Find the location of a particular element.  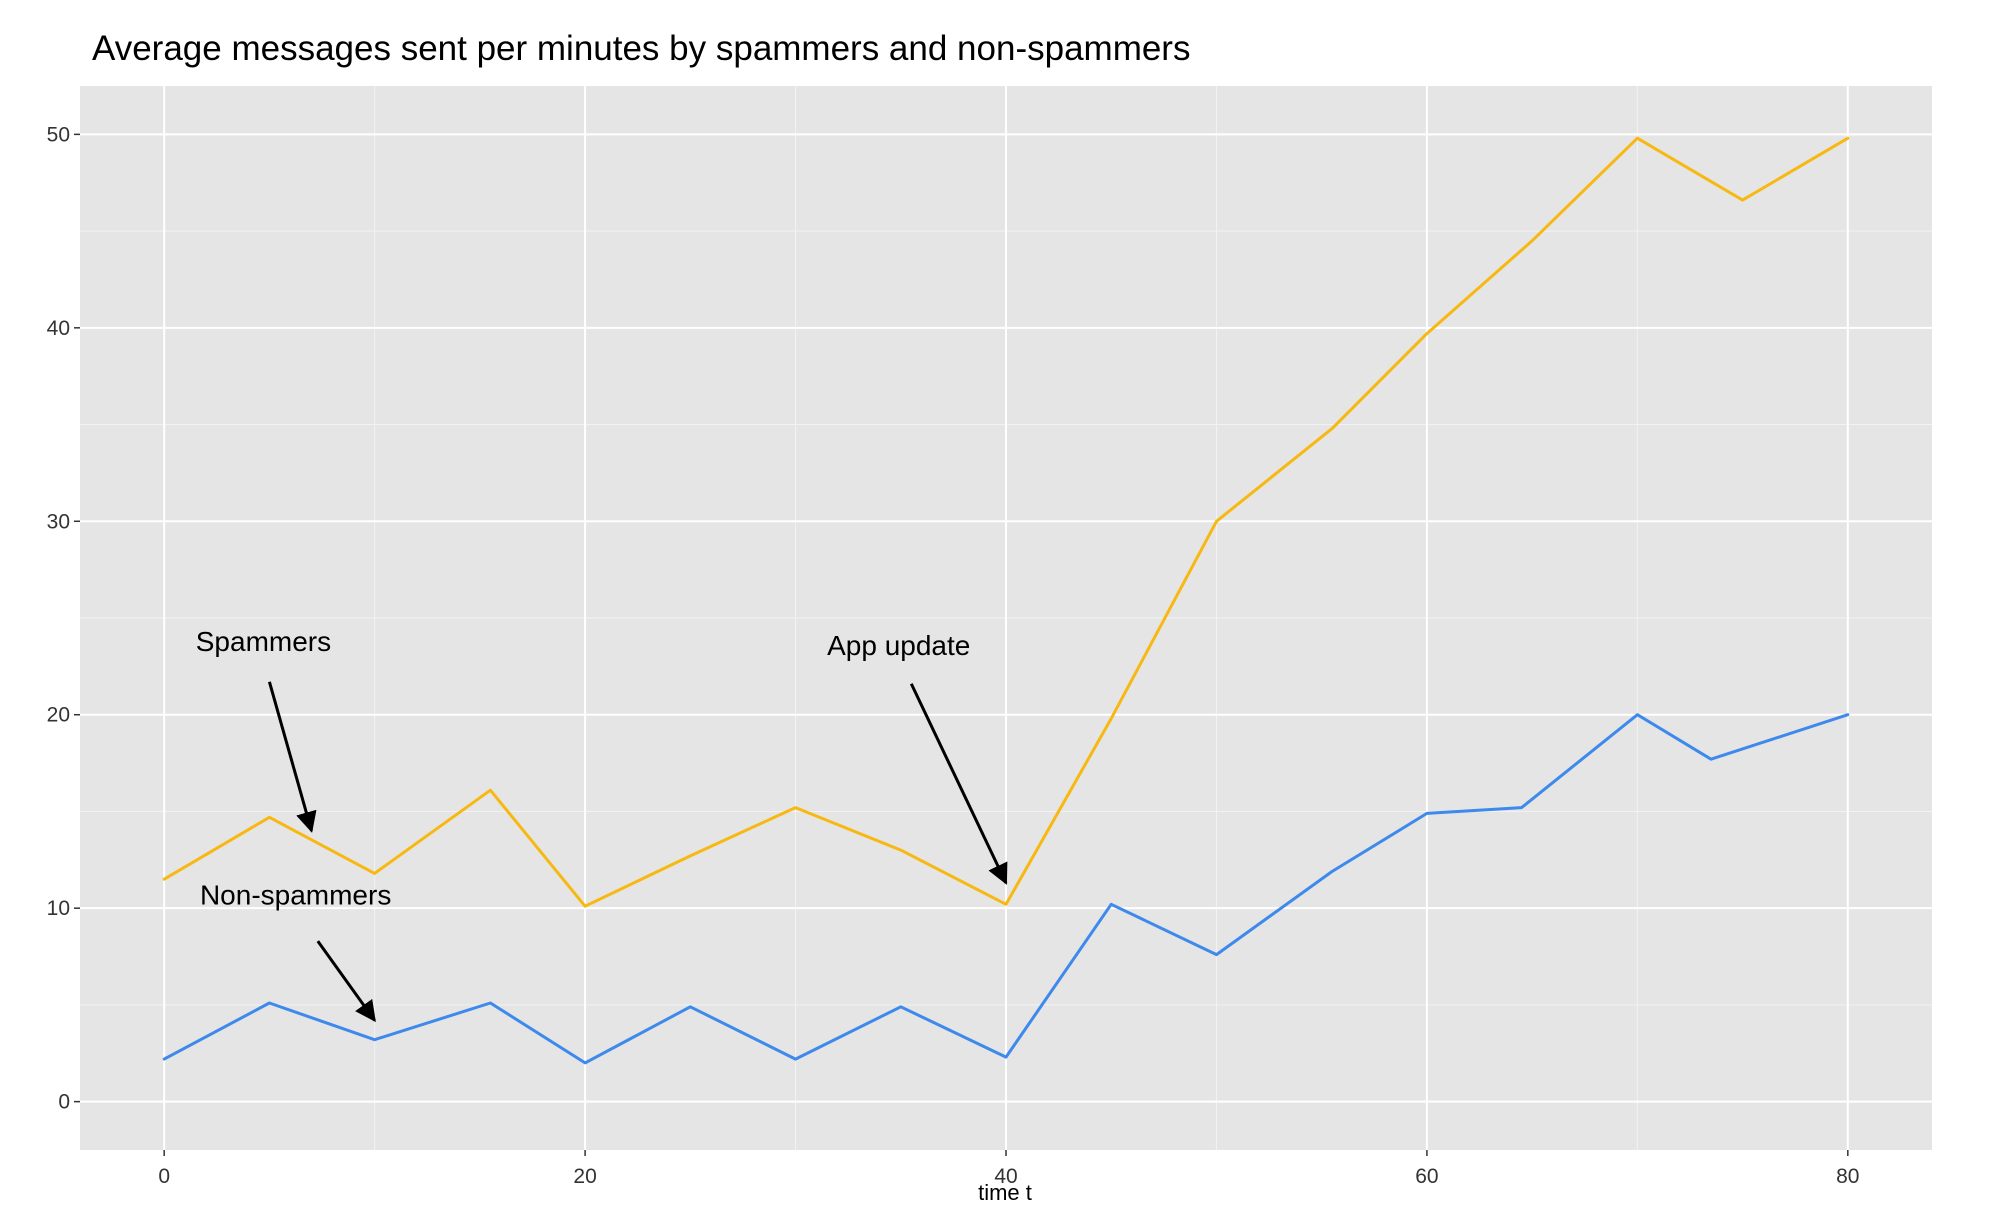

y-tick-label: 50 is located at coordinates (58, 134).